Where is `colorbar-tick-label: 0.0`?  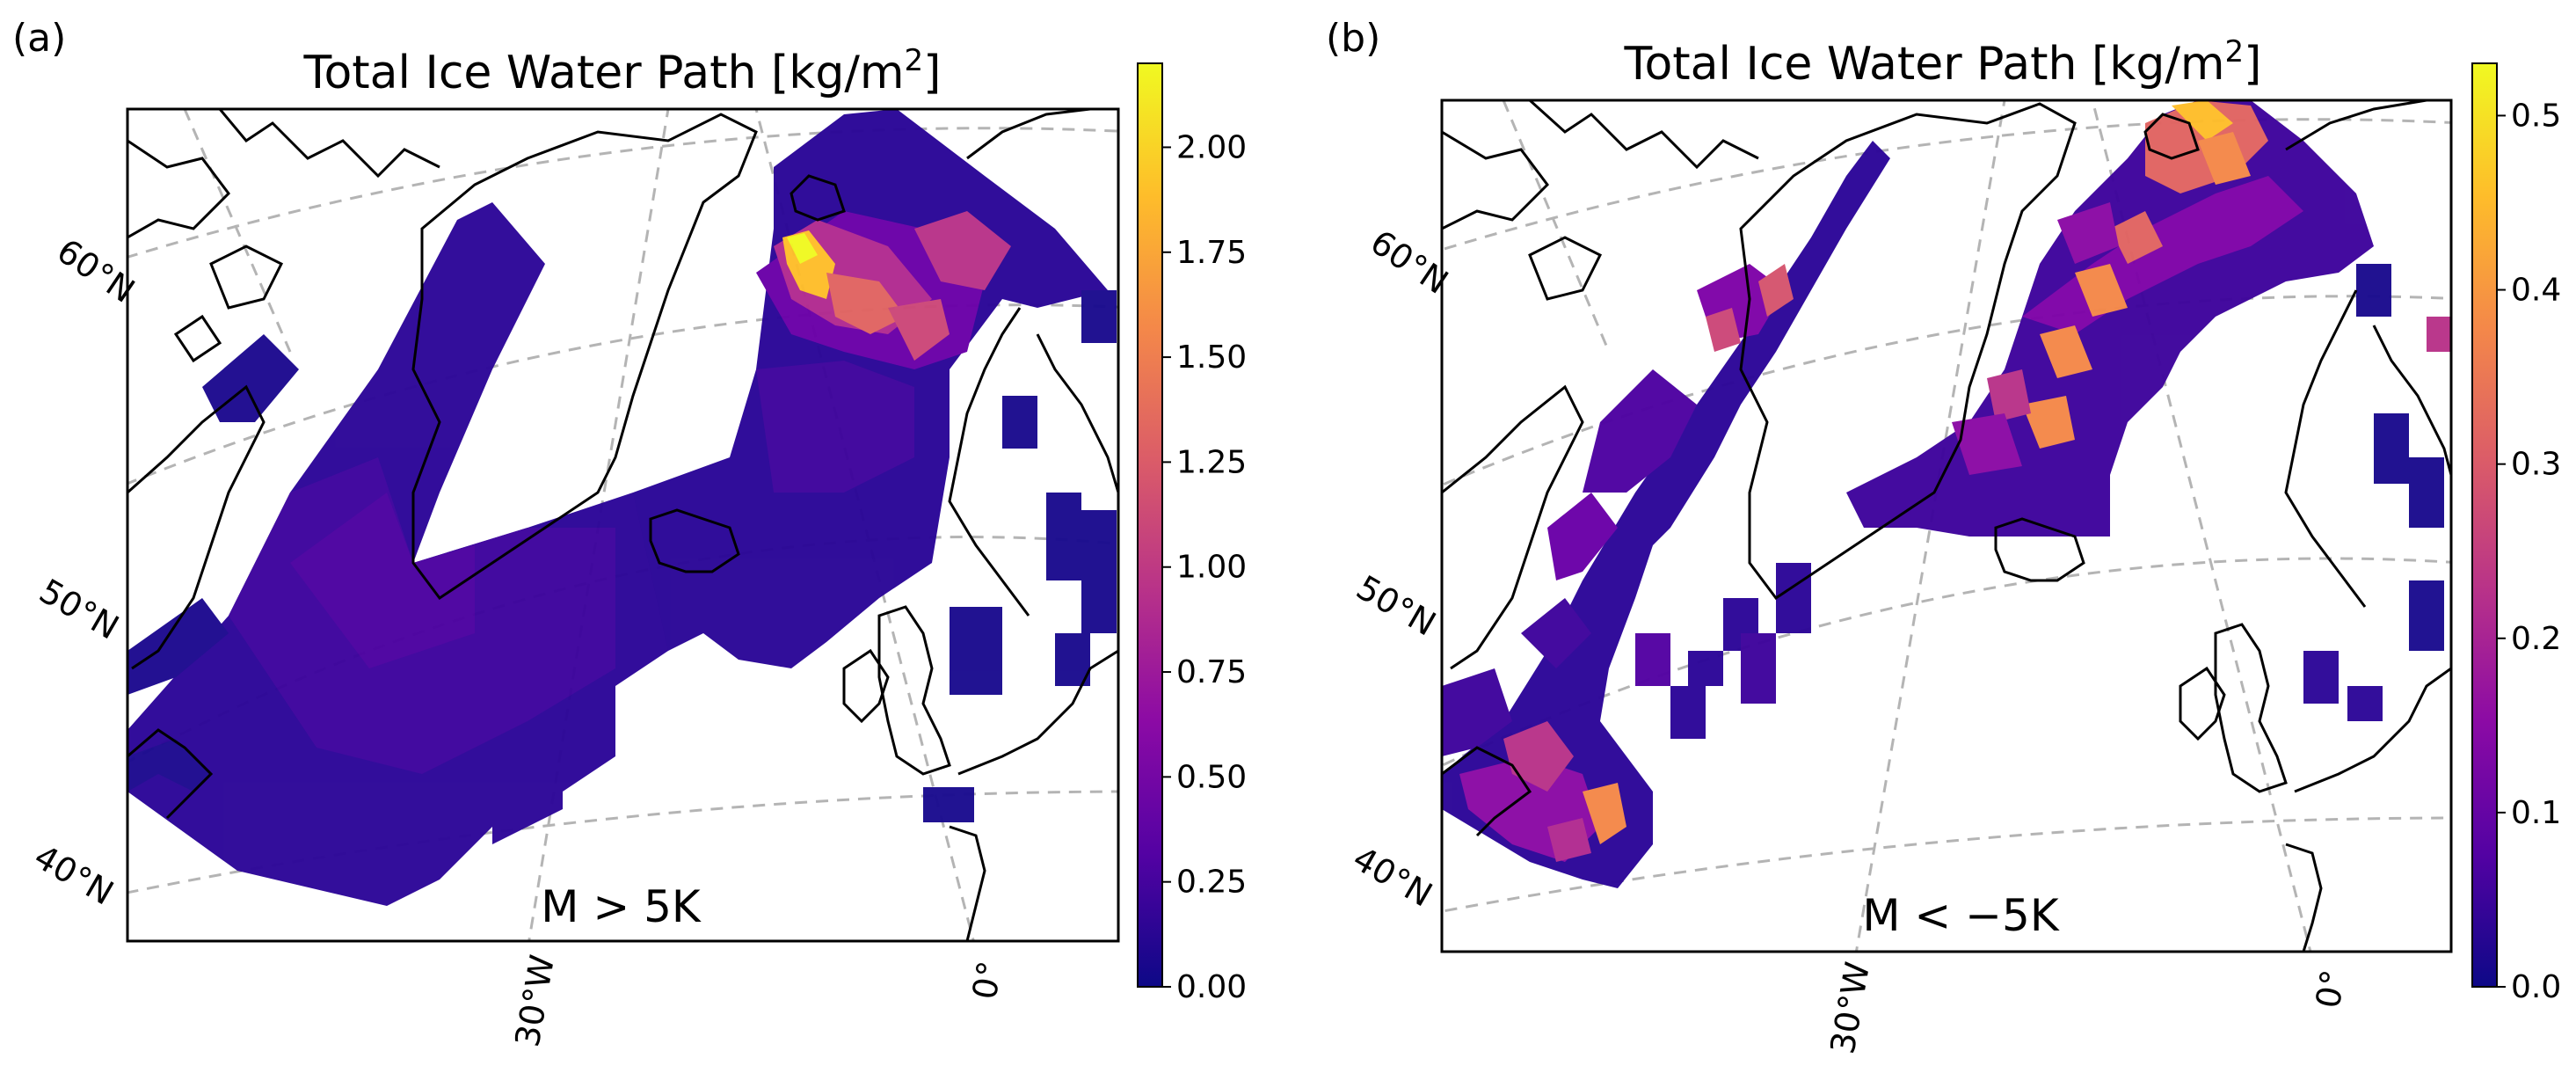 colorbar-tick-label: 0.0 is located at coordinates (2536, 987).